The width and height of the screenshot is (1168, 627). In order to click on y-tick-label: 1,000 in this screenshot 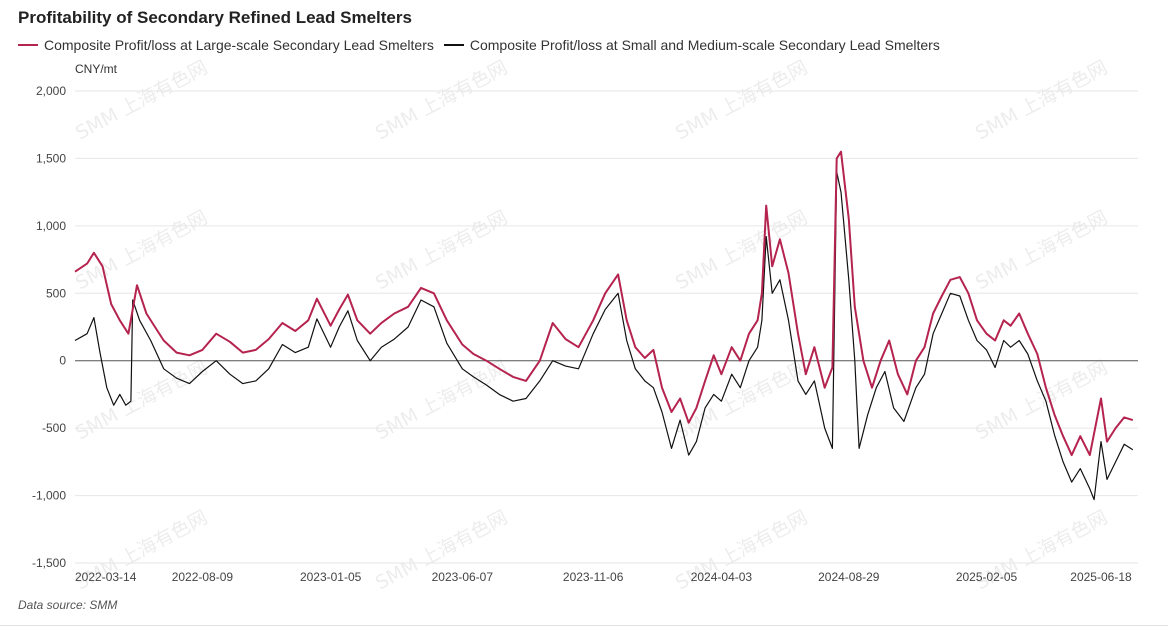, I will do `click(51, 226)`.